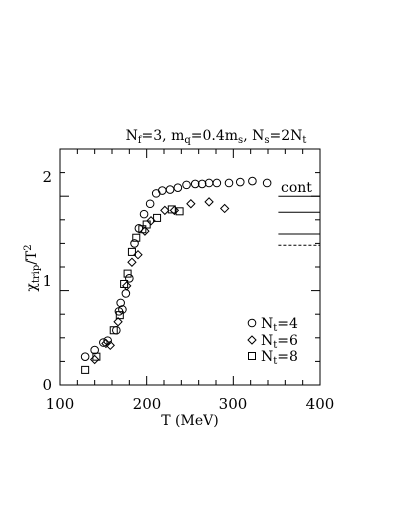  I want to click on legend-symbol-nt6, so click(252, 340).